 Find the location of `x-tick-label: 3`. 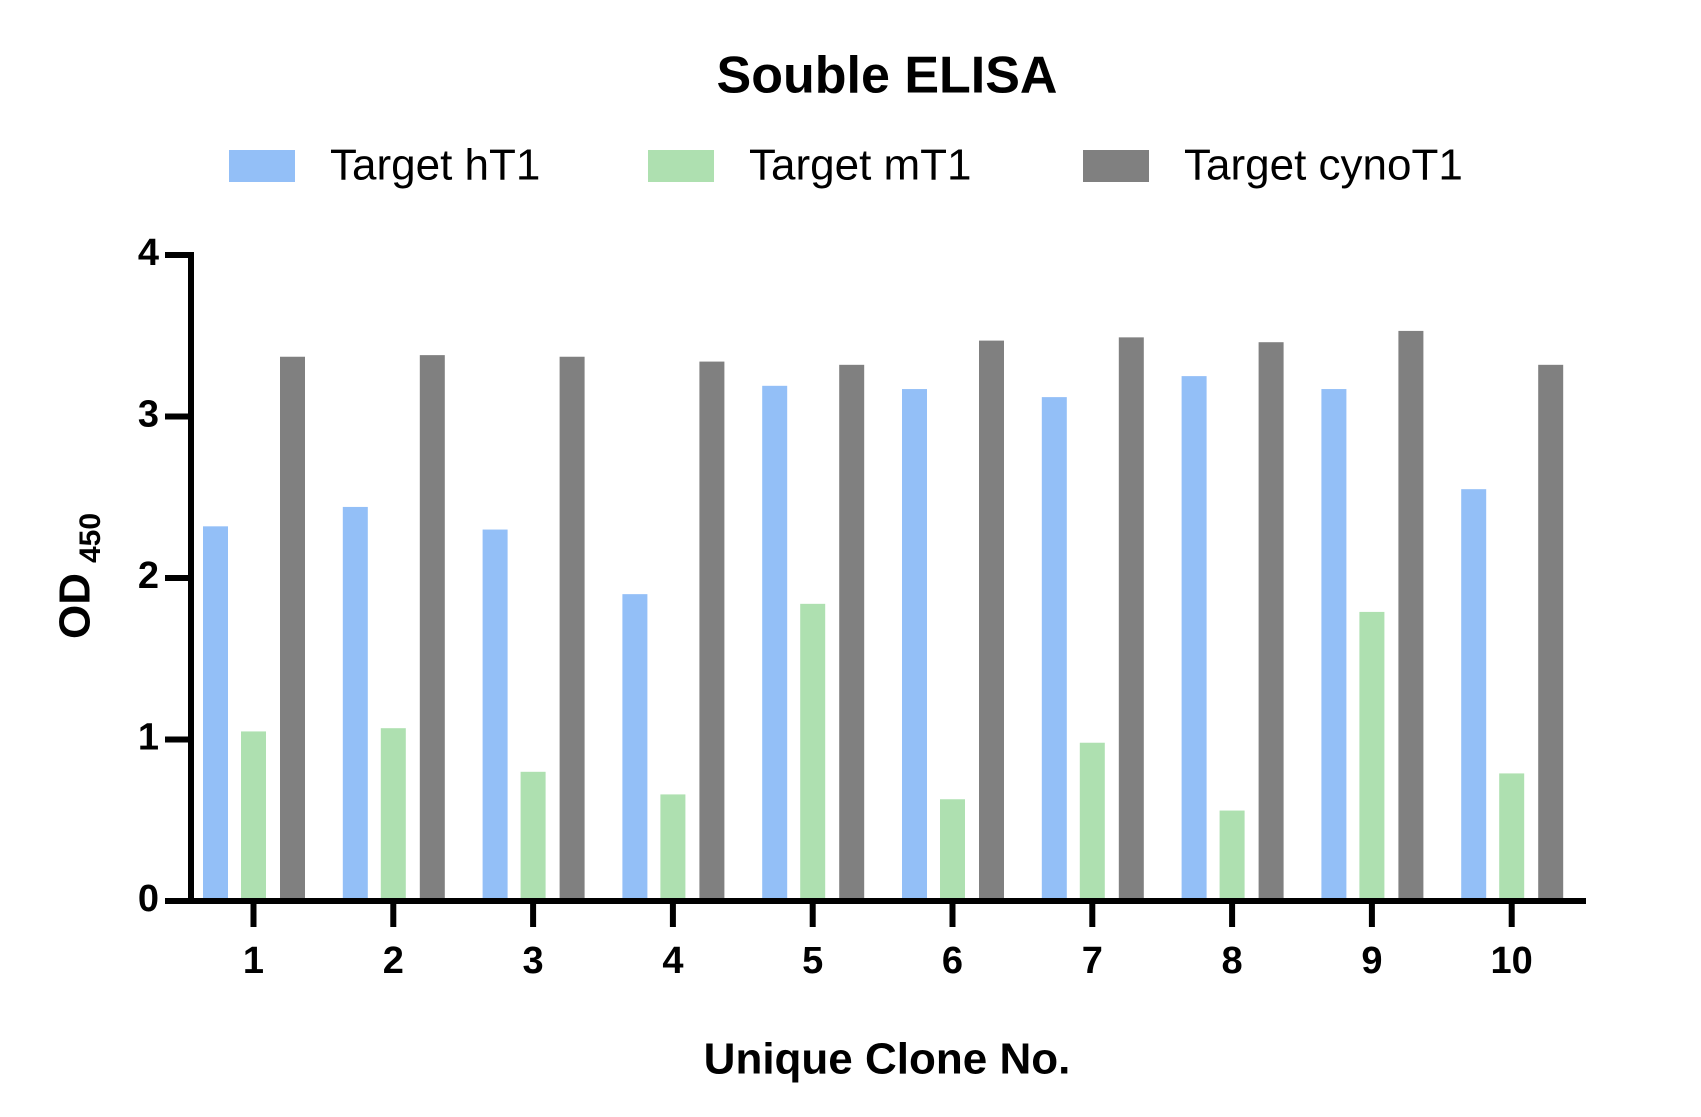

x-tick-label: 3 is located at coordinates (533, 961).